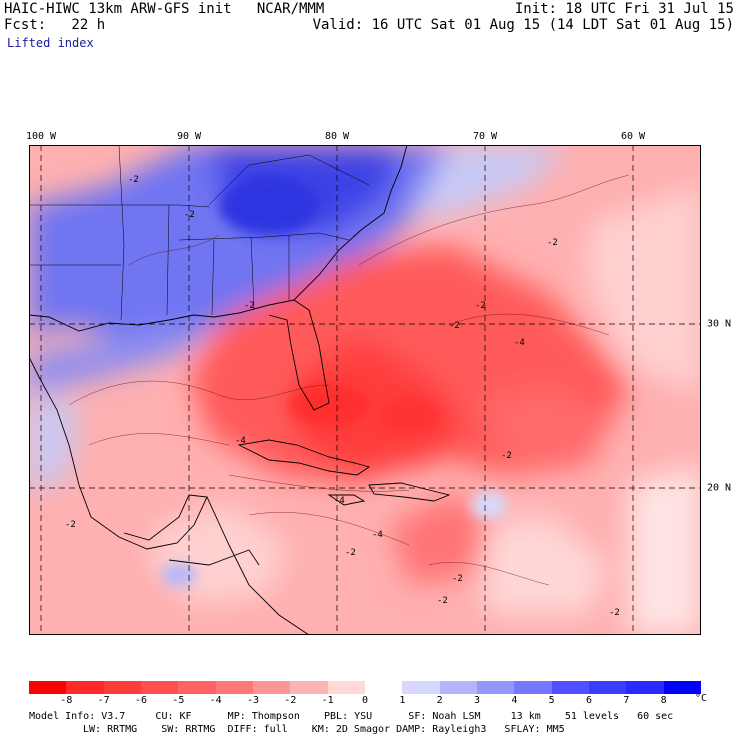 The image size is (740, 740). What do you see at coordinates (50, 43) in the screenshot?
I see `field-name: Lifted index` at bounding box center [50, 43].